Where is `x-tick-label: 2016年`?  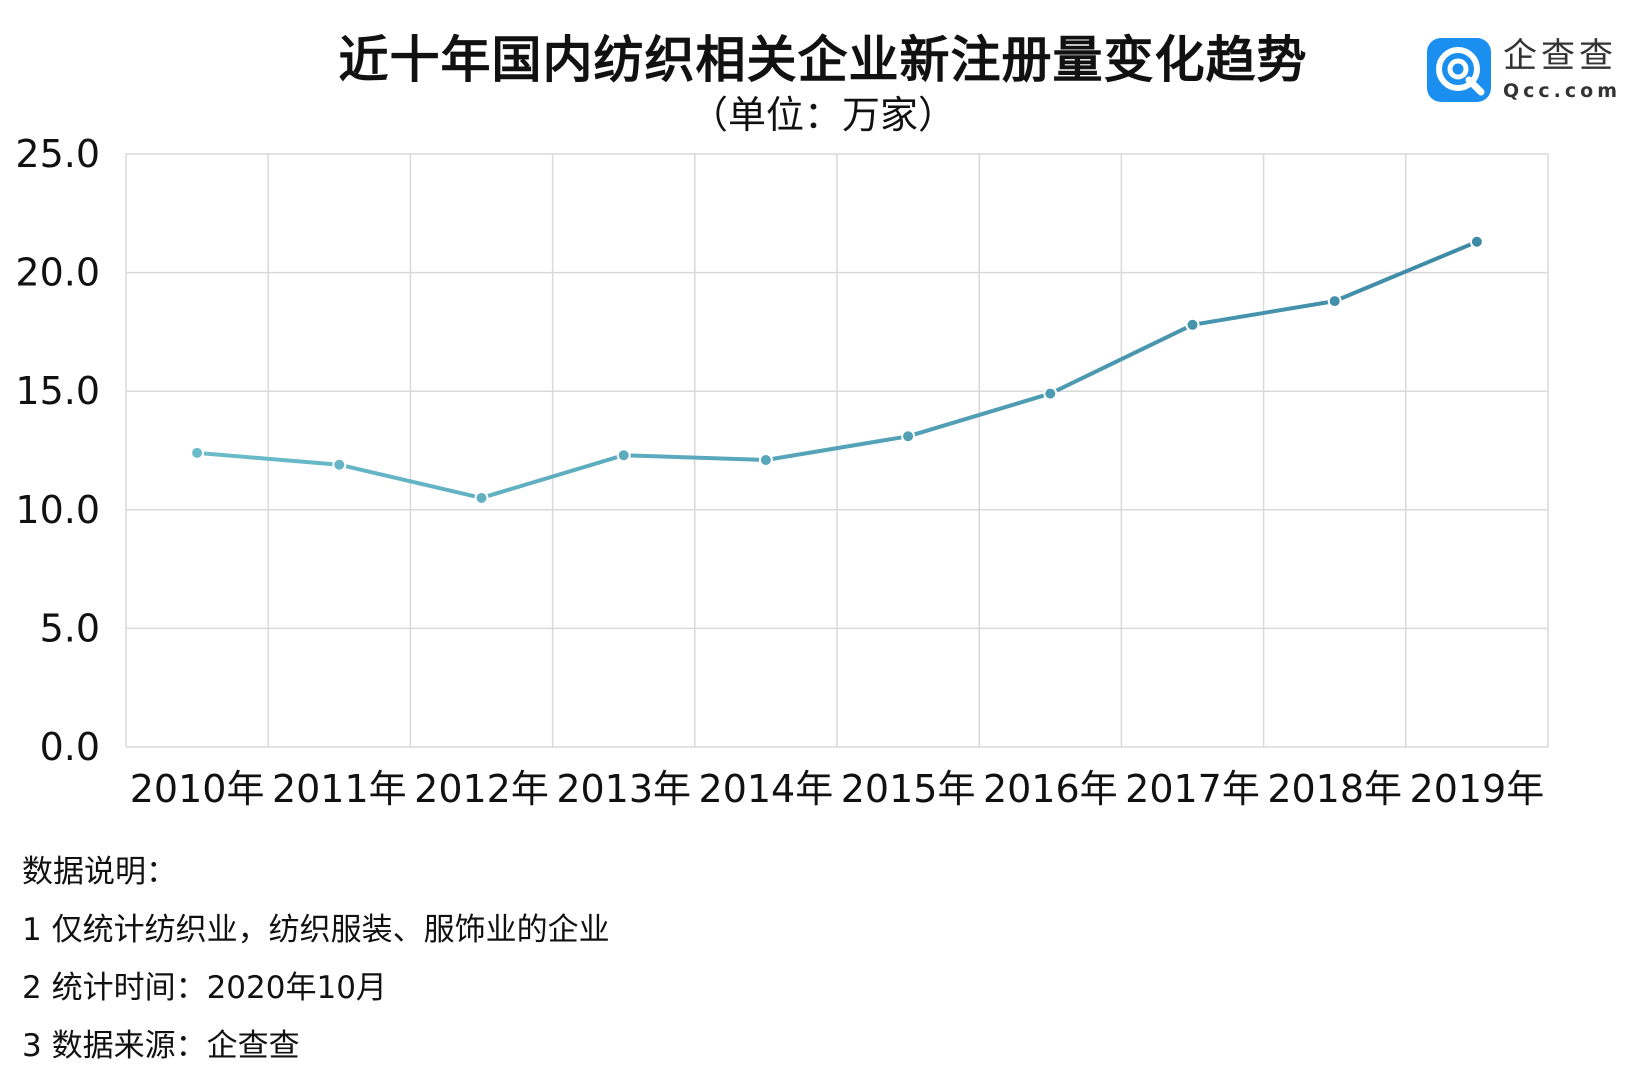 x-tick-label: 2016年 is located at coordinates (1050, 789).